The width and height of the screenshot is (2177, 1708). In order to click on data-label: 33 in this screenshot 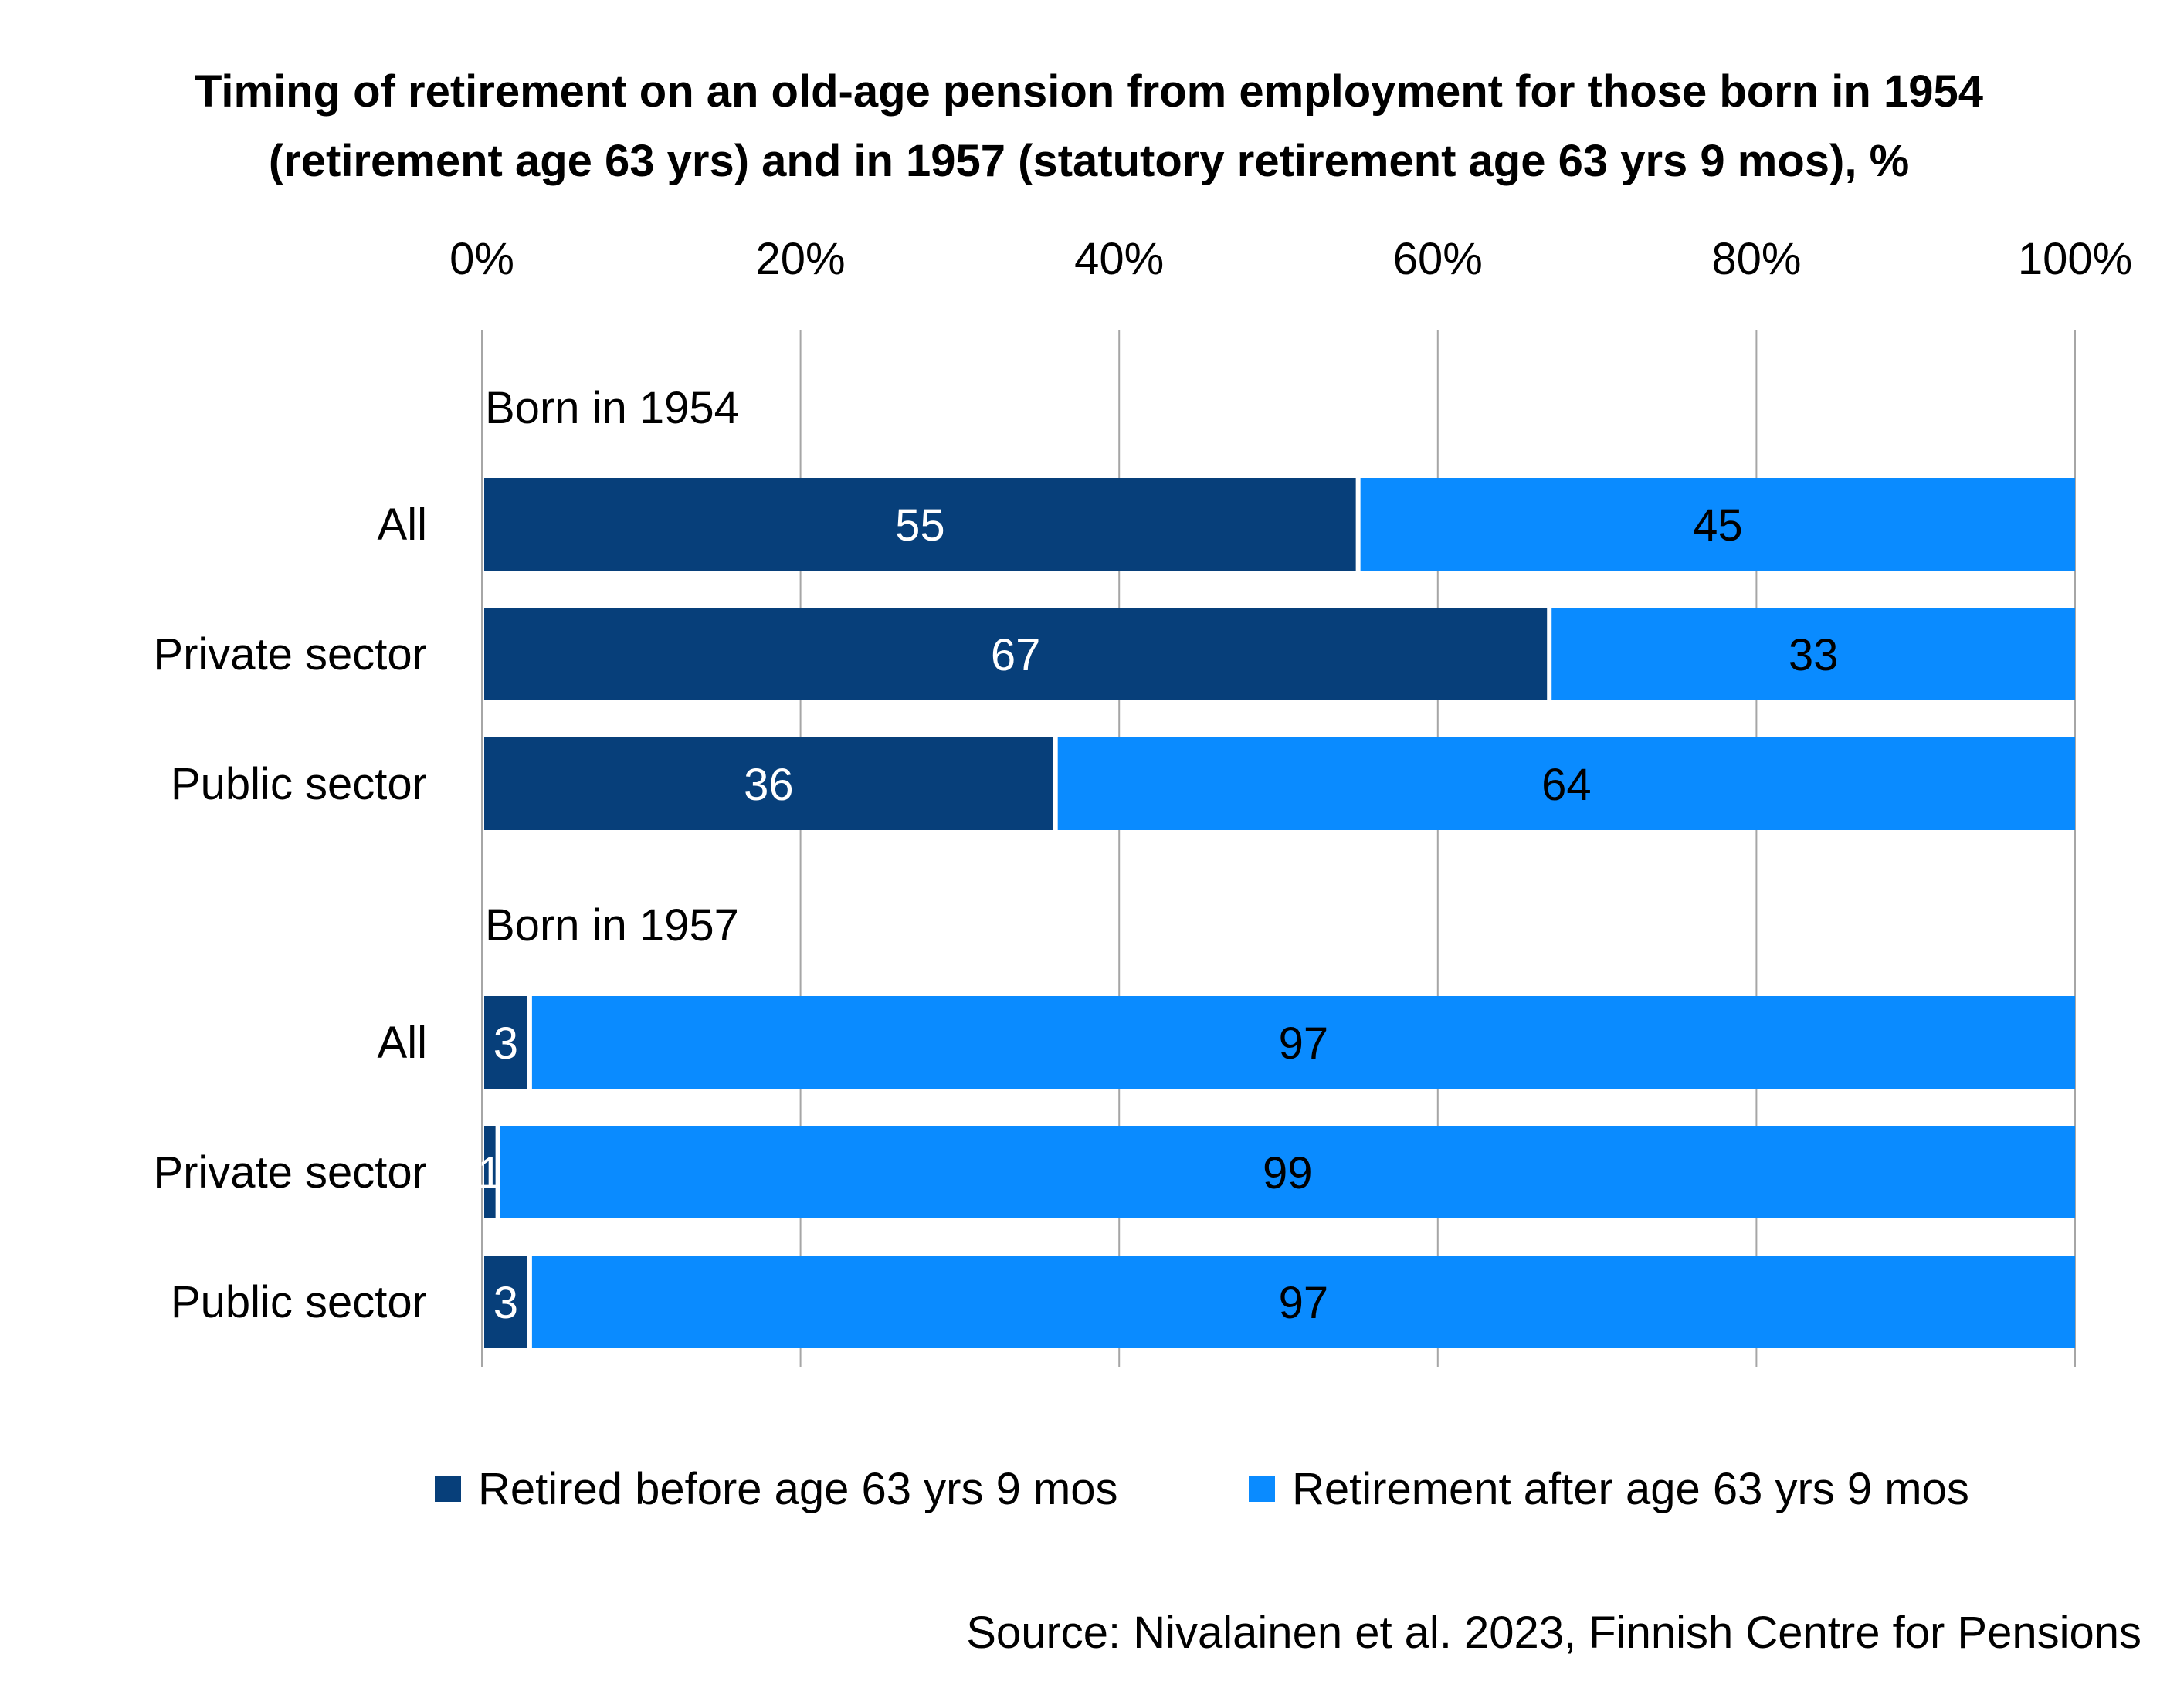, I will do `click(1814, 655)`.